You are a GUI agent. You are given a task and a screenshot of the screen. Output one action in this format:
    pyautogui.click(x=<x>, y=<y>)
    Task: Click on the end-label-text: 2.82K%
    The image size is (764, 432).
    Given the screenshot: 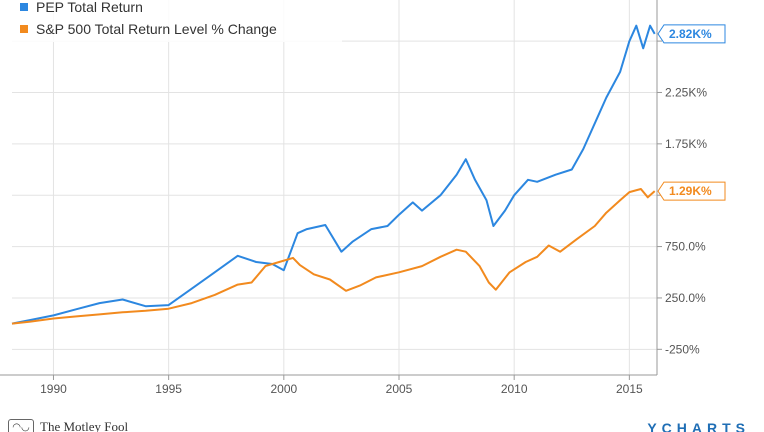 What is the action you would take?
    pyautogui.click(x=690, y=34)
    